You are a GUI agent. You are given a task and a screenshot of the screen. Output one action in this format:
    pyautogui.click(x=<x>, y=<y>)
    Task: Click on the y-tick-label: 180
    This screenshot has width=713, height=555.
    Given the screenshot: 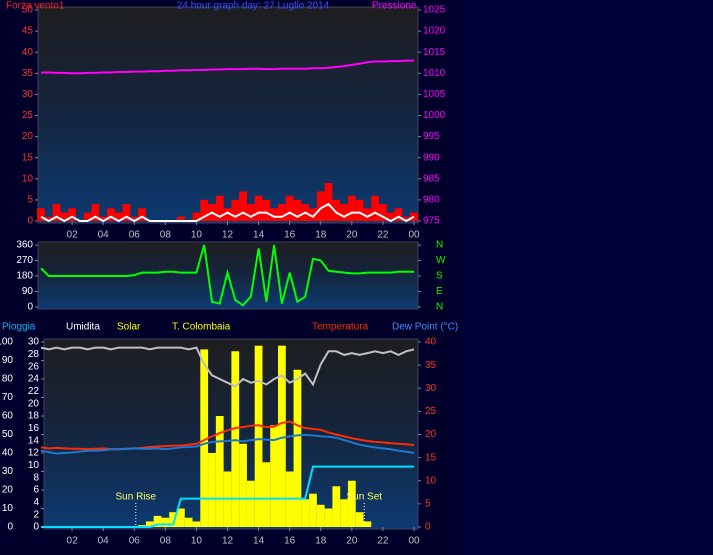 What is the action you would take?
    pyautogui.click(x=24, y=276)
    